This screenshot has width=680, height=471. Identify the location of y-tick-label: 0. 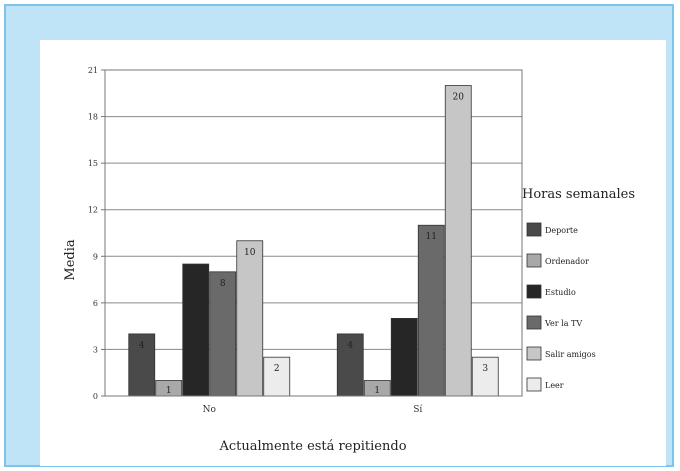
(95, 396).